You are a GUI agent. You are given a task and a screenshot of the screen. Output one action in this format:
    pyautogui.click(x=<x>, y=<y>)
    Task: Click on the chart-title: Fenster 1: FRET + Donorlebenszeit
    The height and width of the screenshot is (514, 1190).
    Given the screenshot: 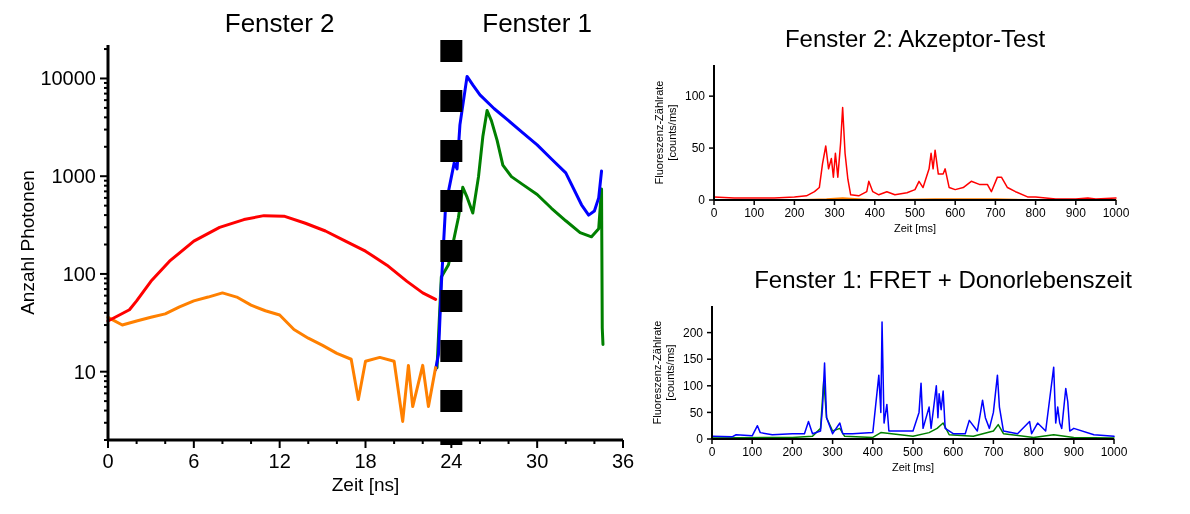 What is the action you would take?
    pyautogui.click(x=943, y=279)
    